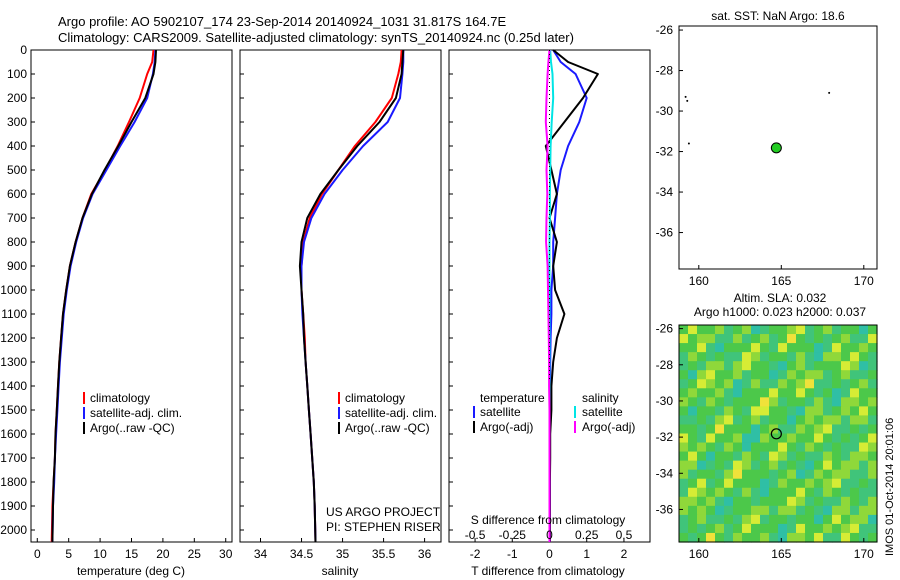 This screenshot has width=900, height=580. What do you see at coordinates (475, 535) in the screenshot?
I see `s-tick-label: -0.5` at bounding box center [475, 535].